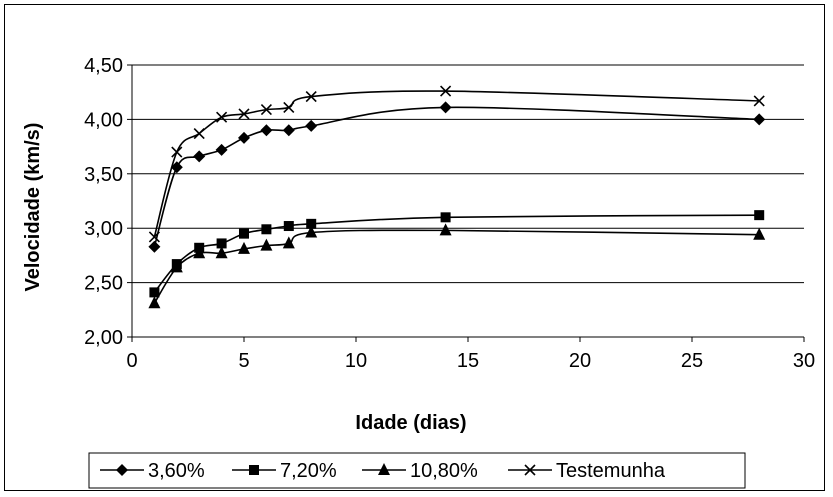 The height and width of the screenshot is (497, 833). I want to click on x-tick-label: 30, so click(804, 361).